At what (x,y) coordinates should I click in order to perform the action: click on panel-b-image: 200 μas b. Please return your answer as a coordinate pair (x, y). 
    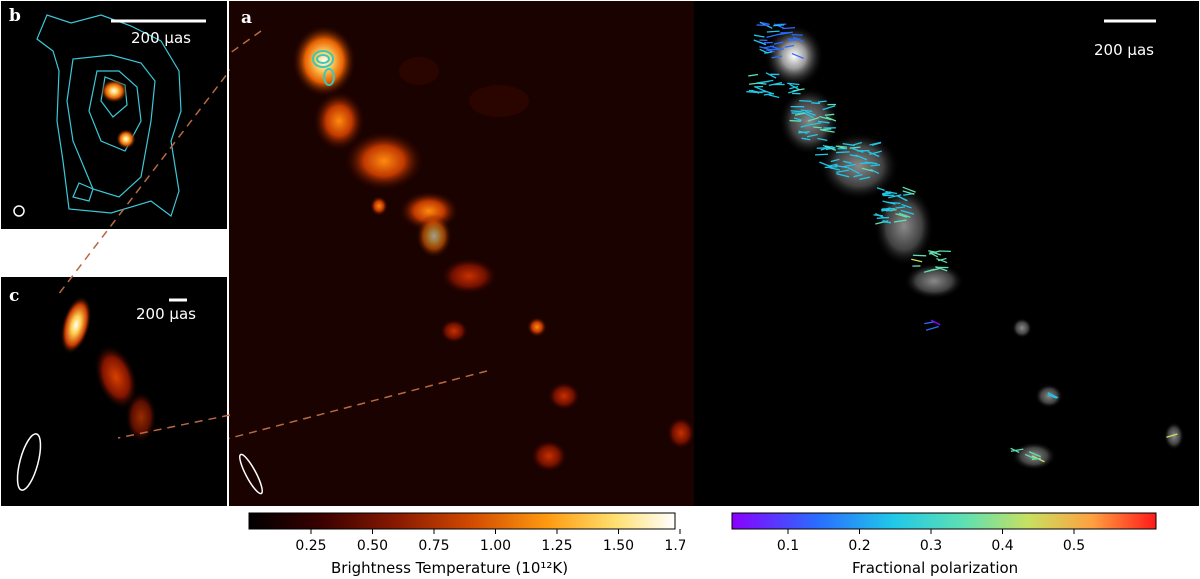
    Looking at the image, I should click on (107, 111).